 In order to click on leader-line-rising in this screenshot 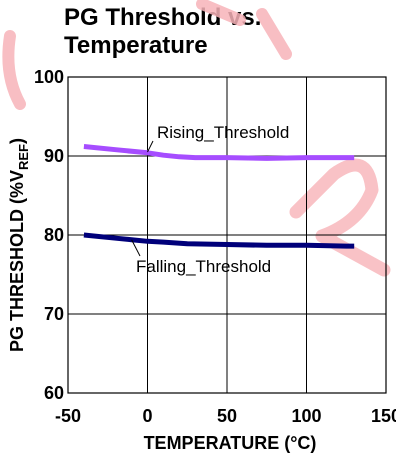, I will do `click(150, 146)`.